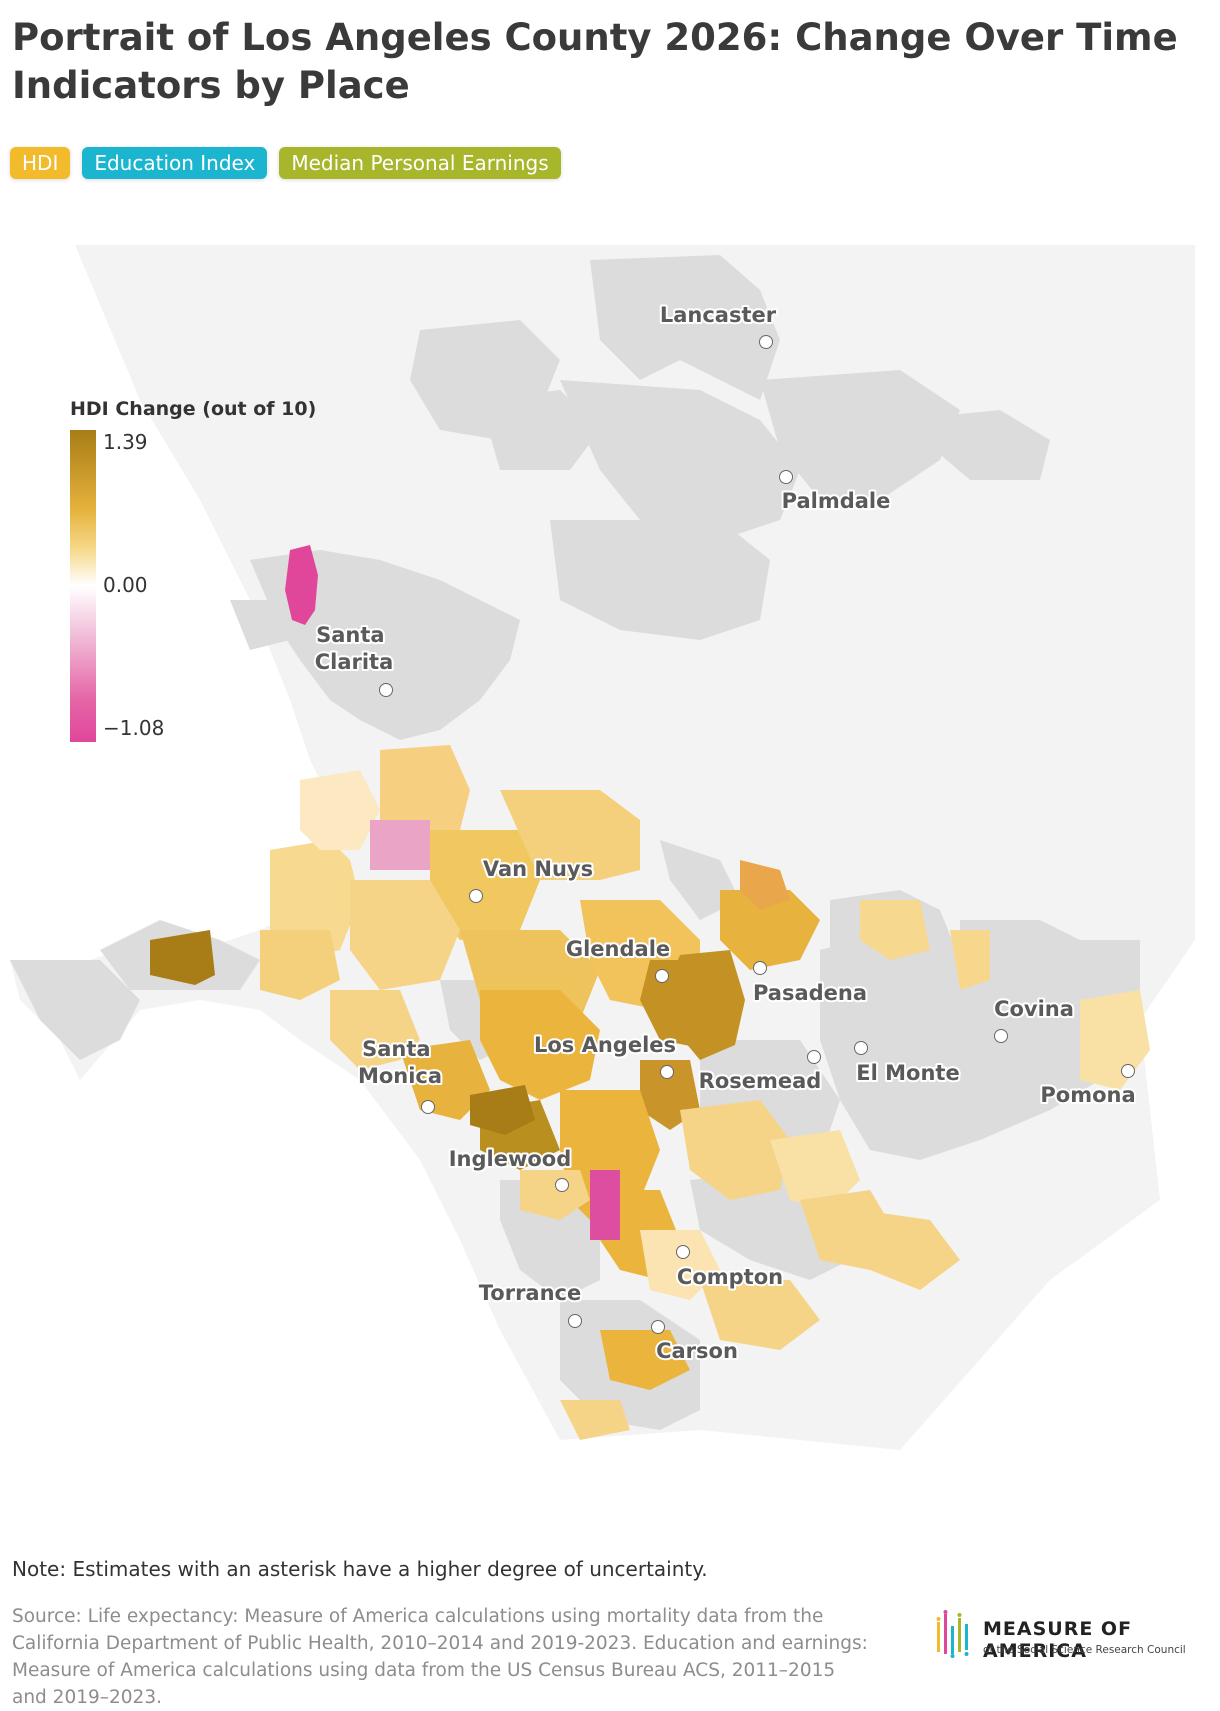 The width and height of the screenshot is (1220, 1711). I want to click on place-label-santa-monica: Santa Monica, so click(400, 1062).